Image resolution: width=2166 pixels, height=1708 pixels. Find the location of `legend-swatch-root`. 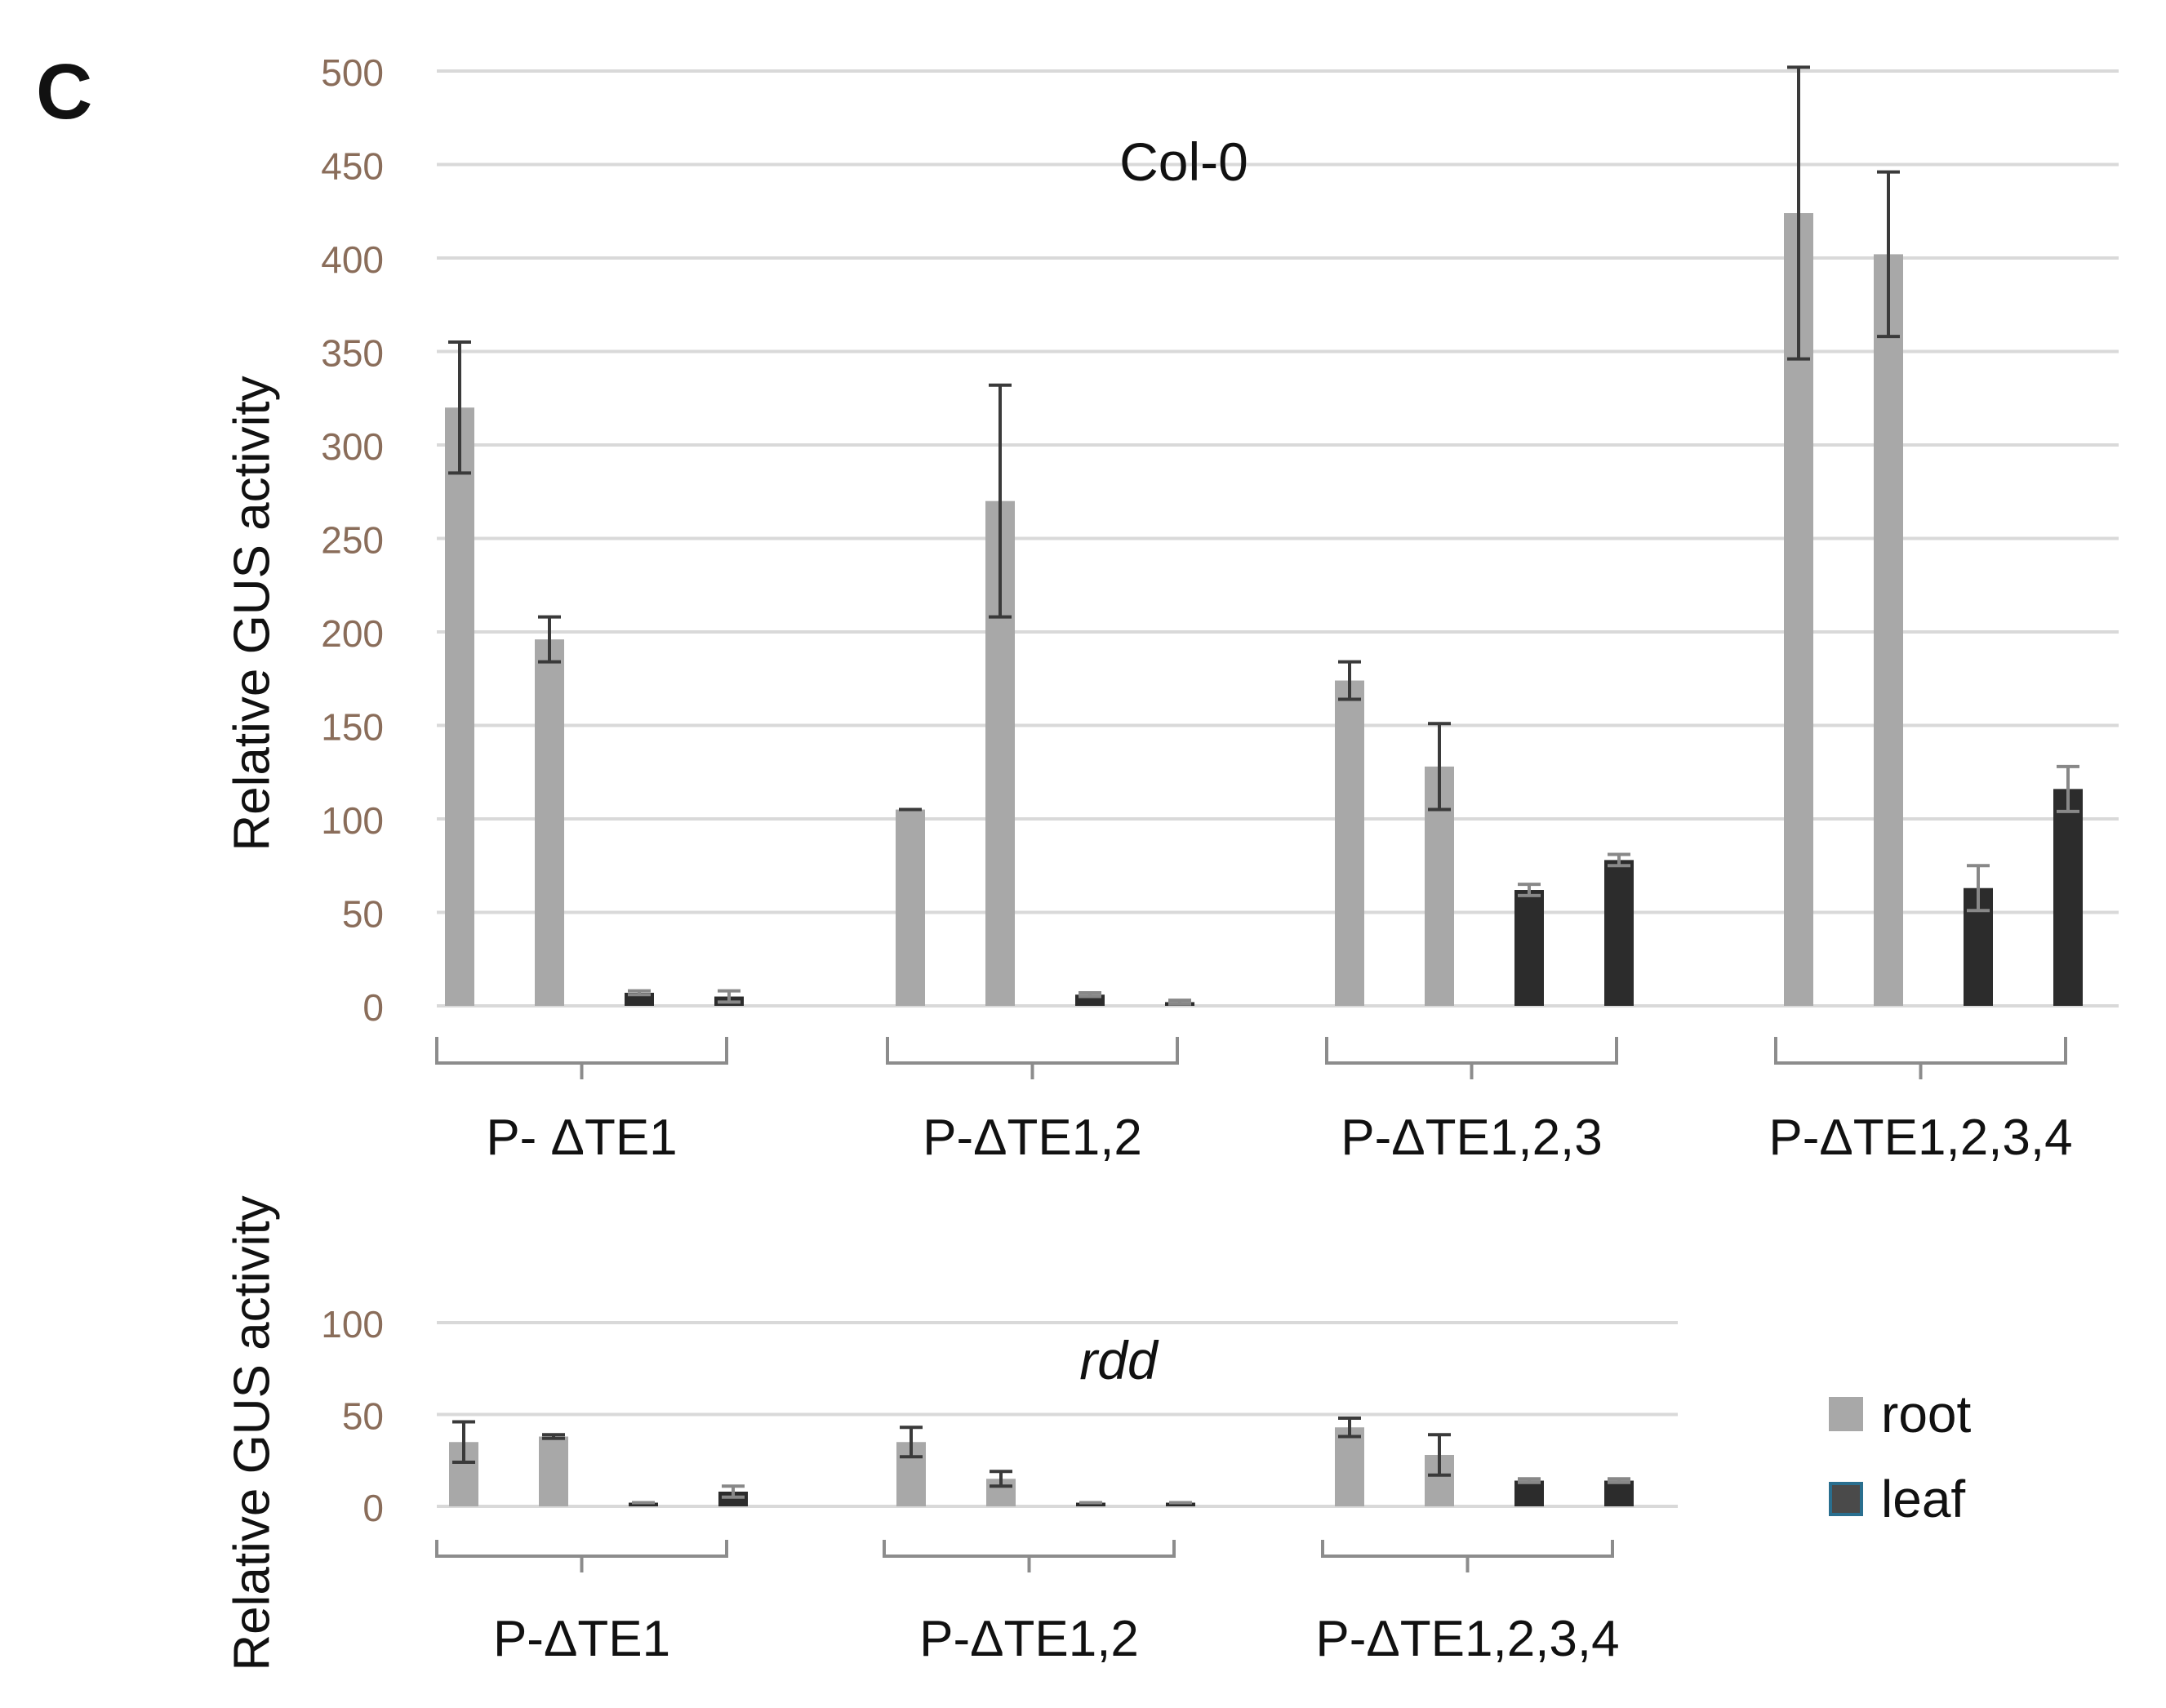

legend-swatch-root is located at coordinates (1846, 1414).